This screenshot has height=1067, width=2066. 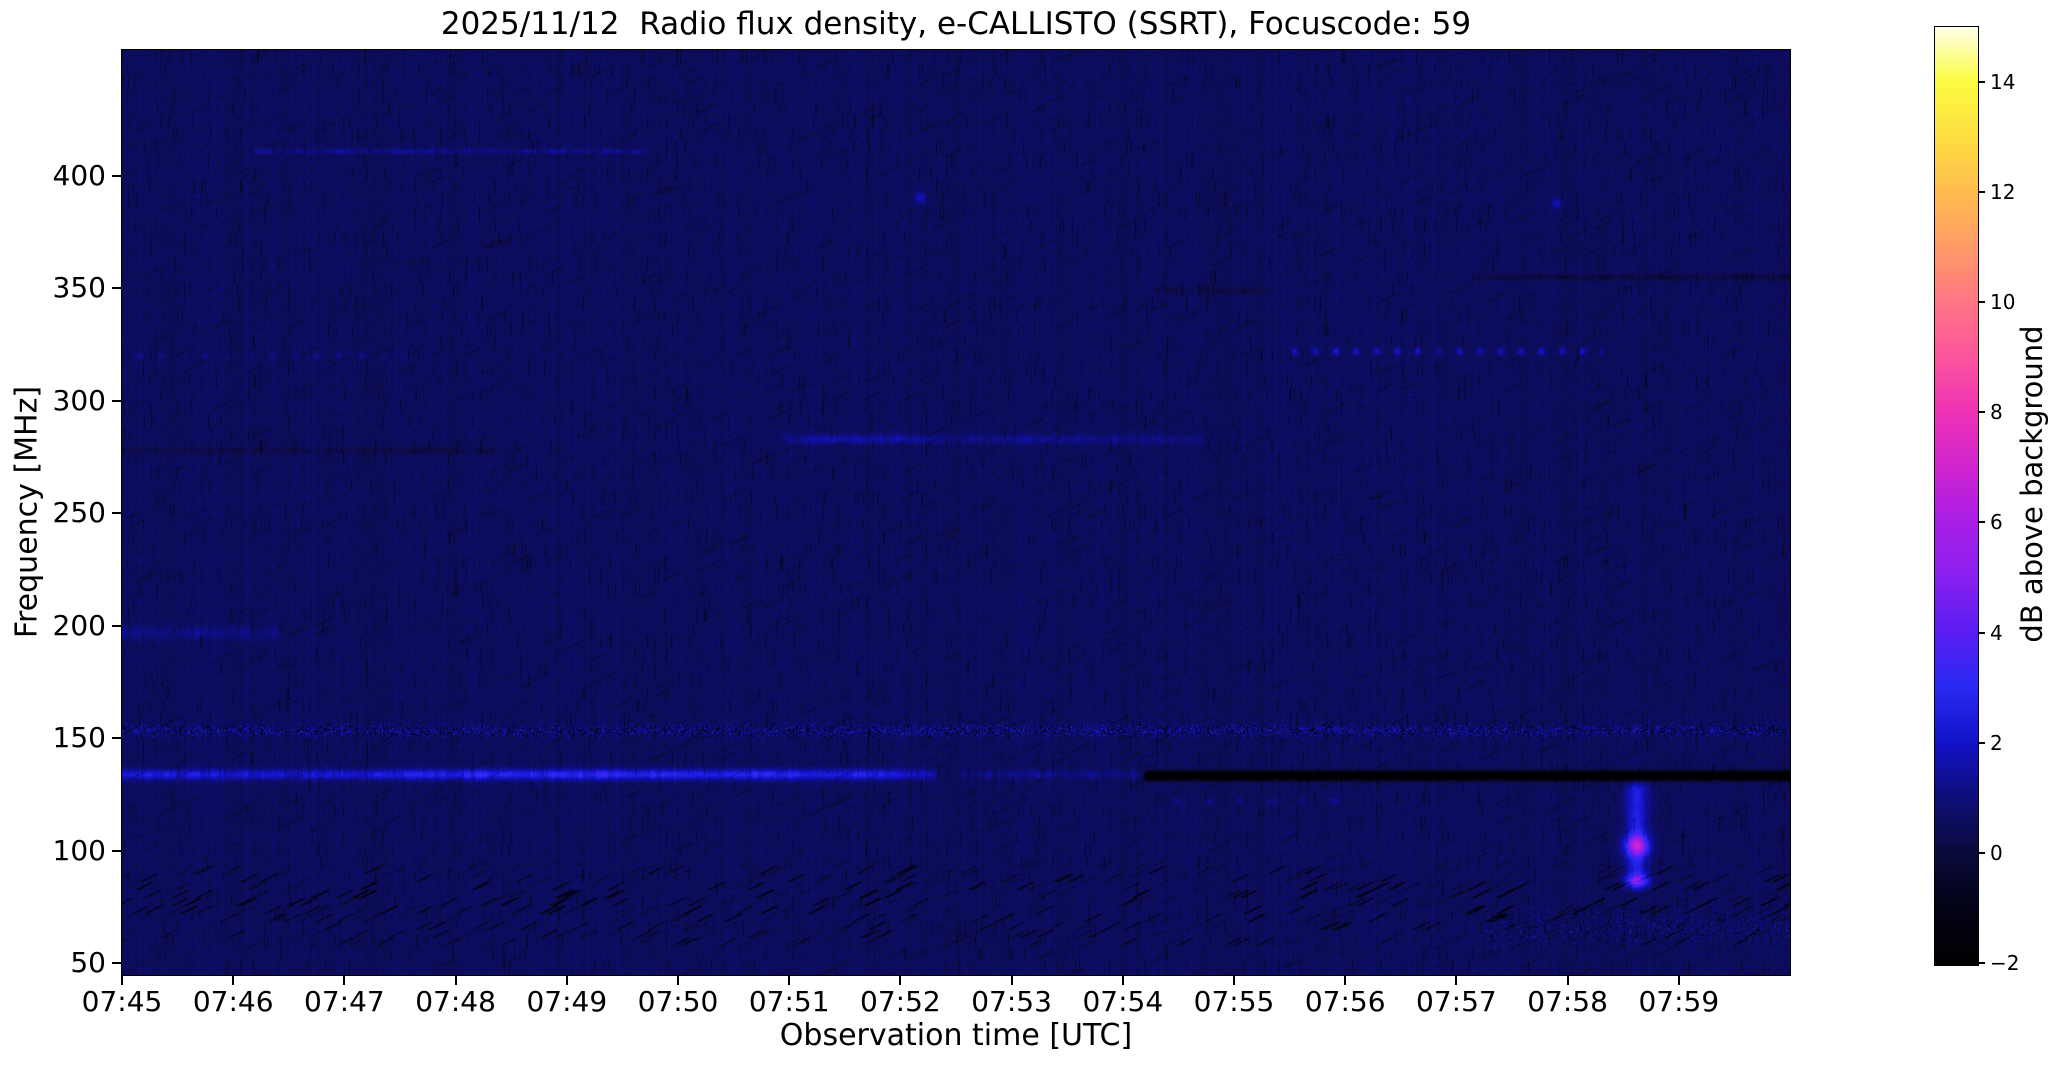 I want to click on x-tick-label: 07:50, so click(x=678, y=1001).